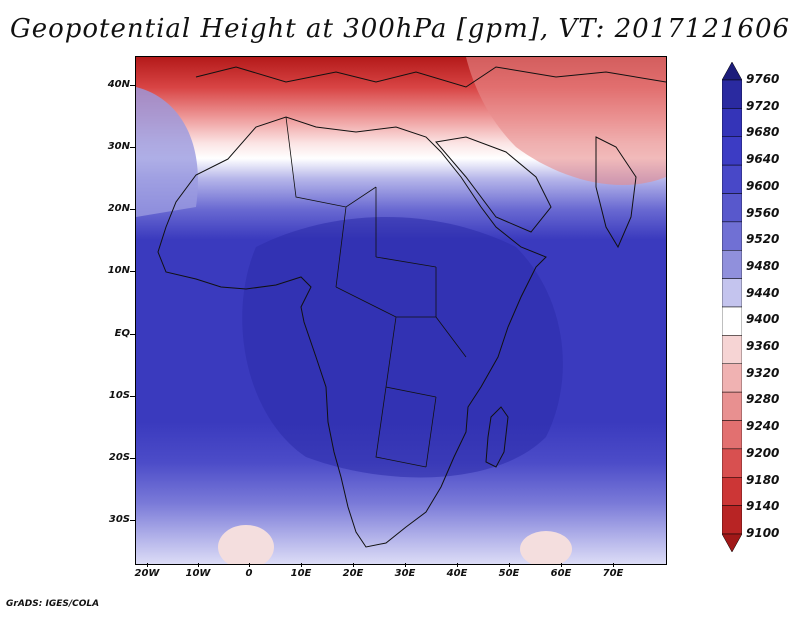 The width and height of the screenshot is (800, 618). What do you see at coordinates (732, 542) in the screenshot?
I see `colorbar-bottom-arrow` at bounding box center [732, 542].